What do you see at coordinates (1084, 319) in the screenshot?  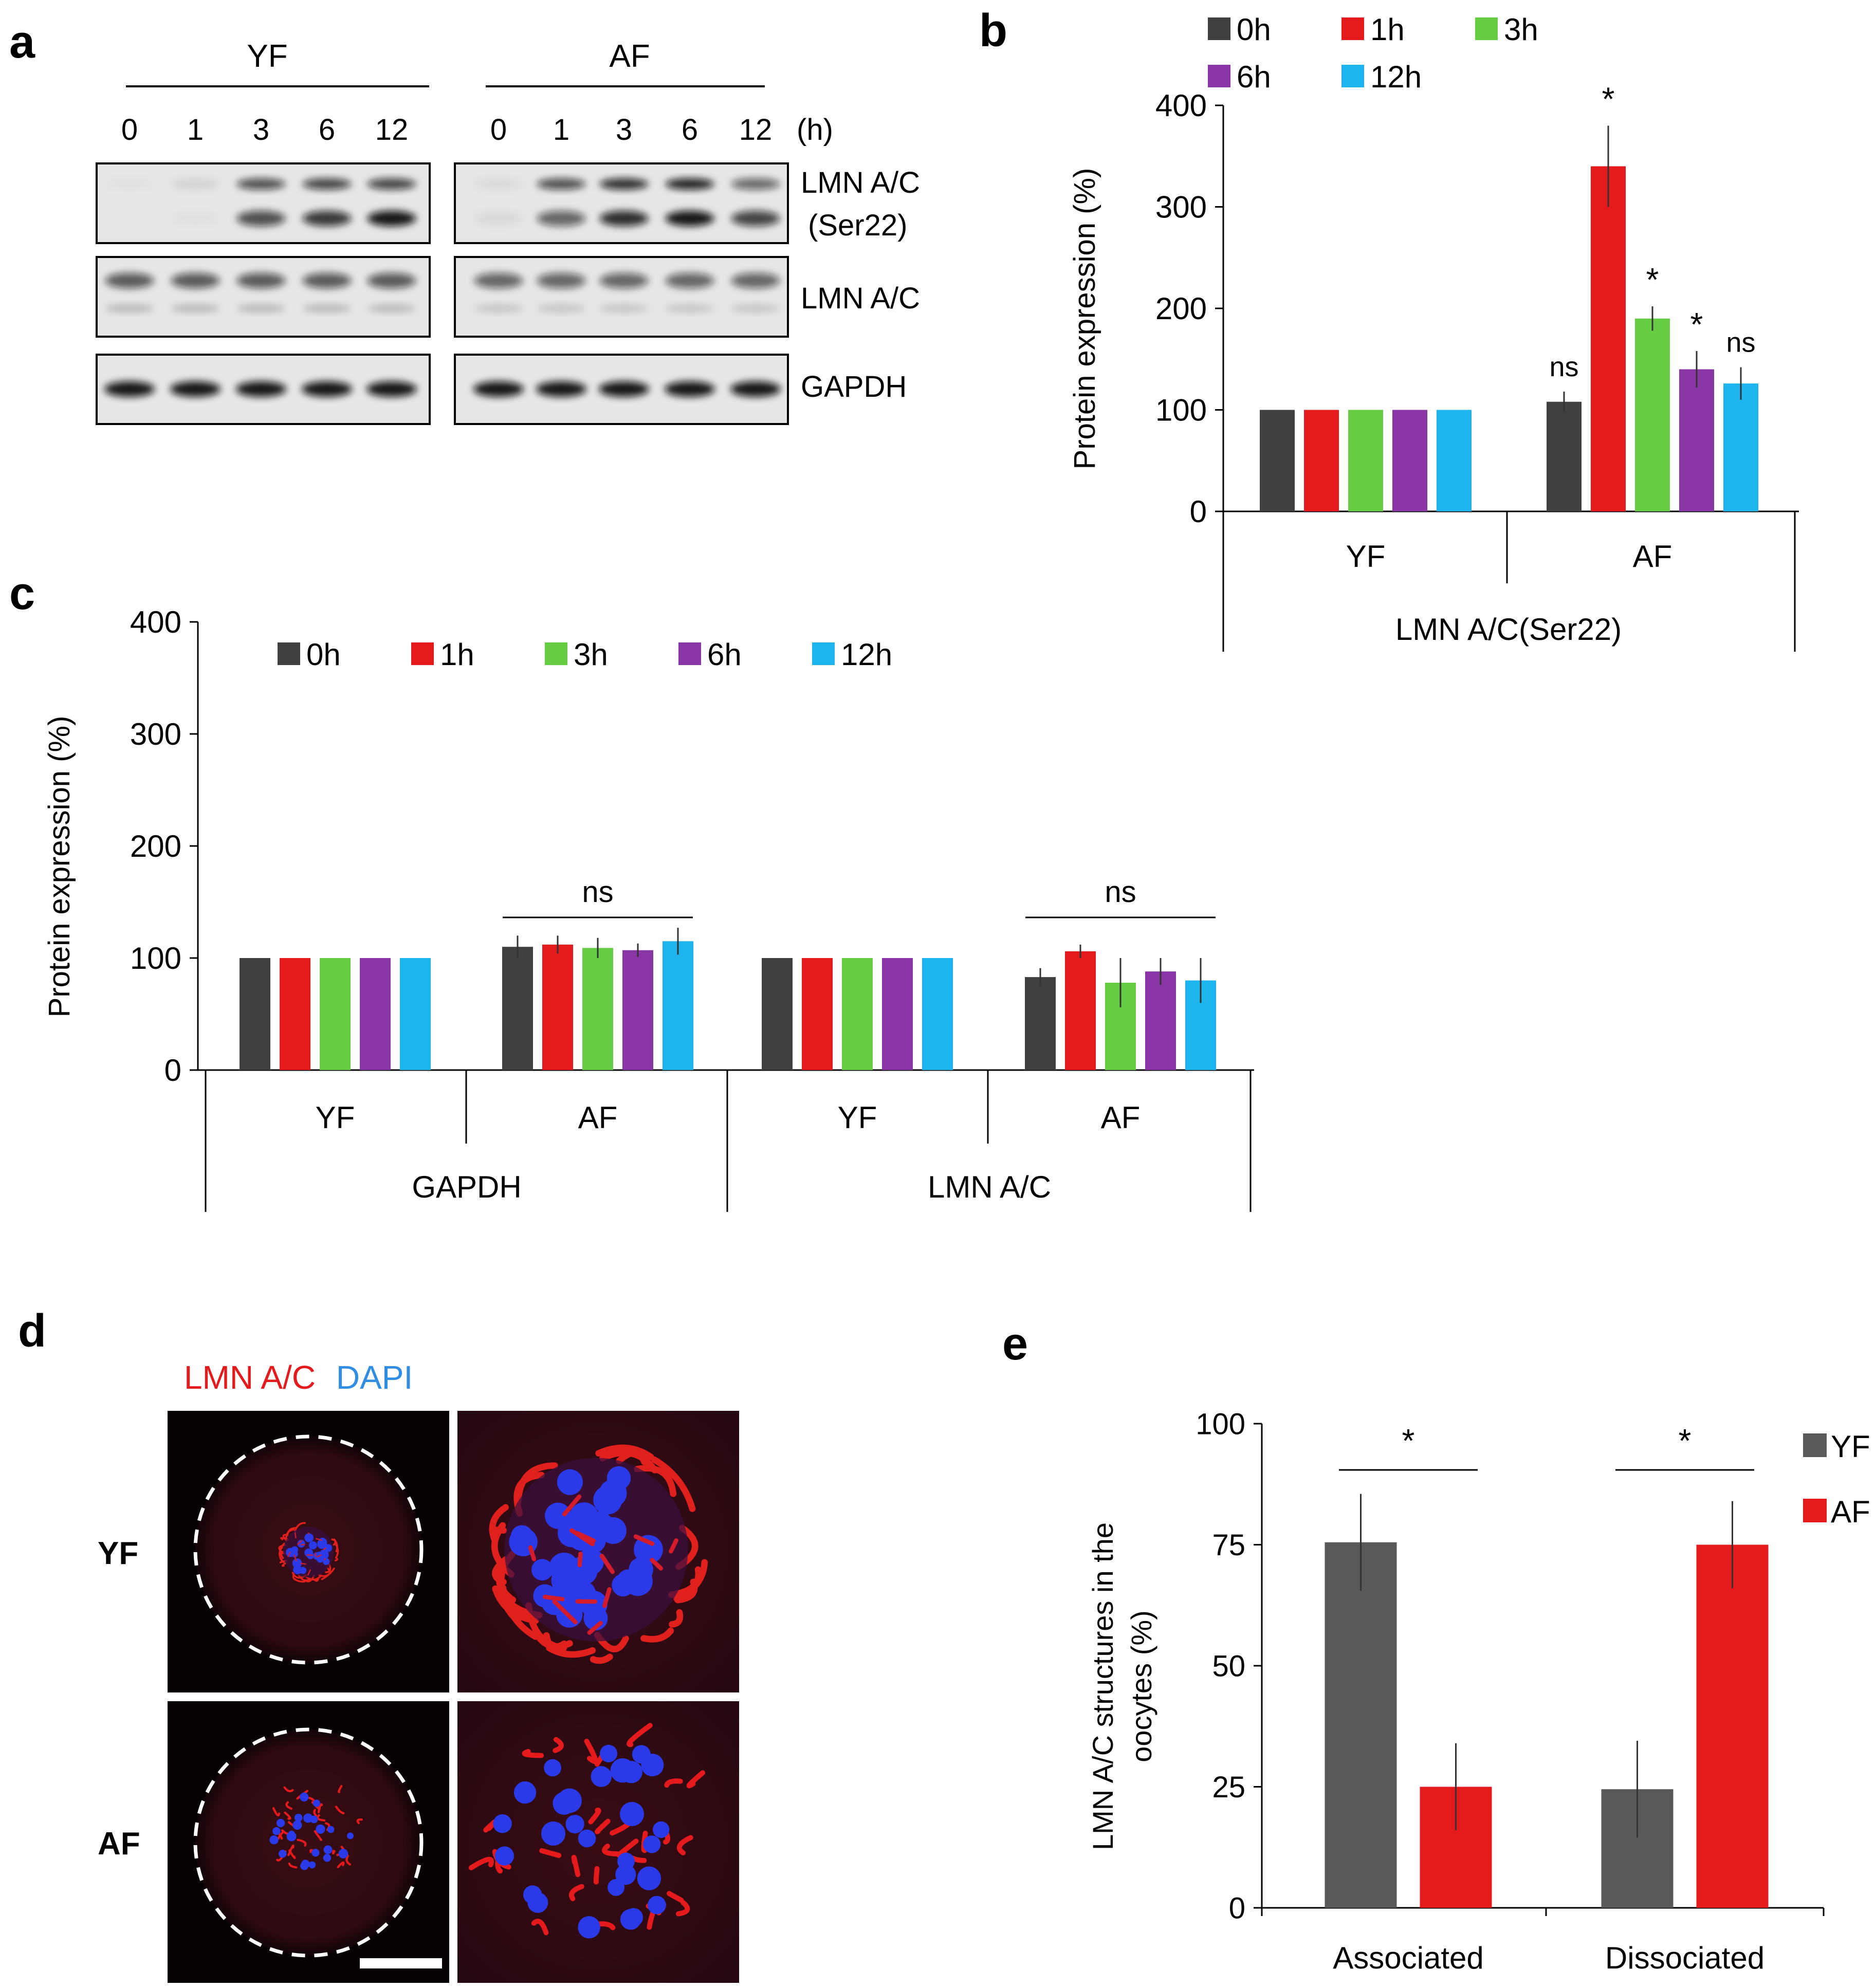 I see `y-axis-title: Protein expression (%)` at bounding box center [1084, 319].